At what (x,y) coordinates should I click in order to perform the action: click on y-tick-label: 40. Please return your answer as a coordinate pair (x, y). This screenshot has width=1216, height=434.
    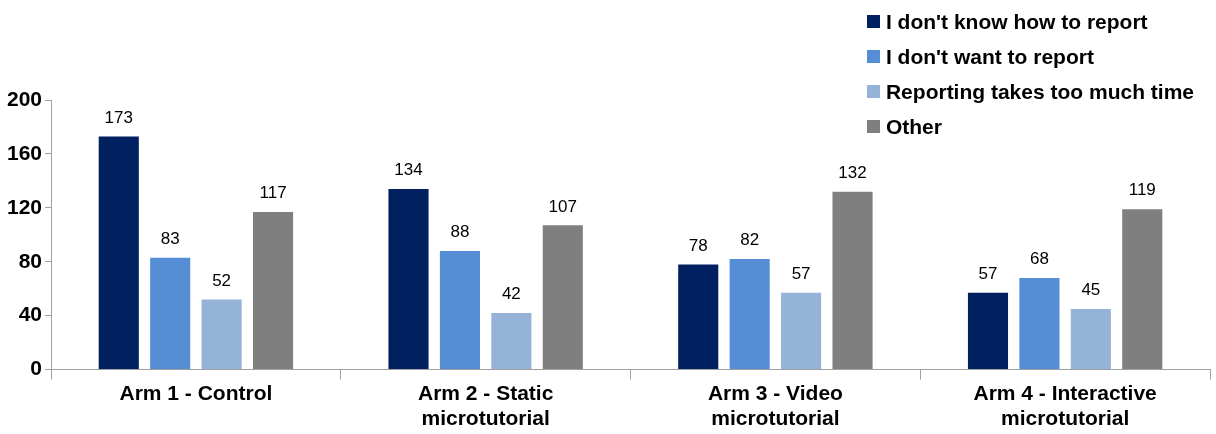
    Looking at the image, I should click on (30, 314).